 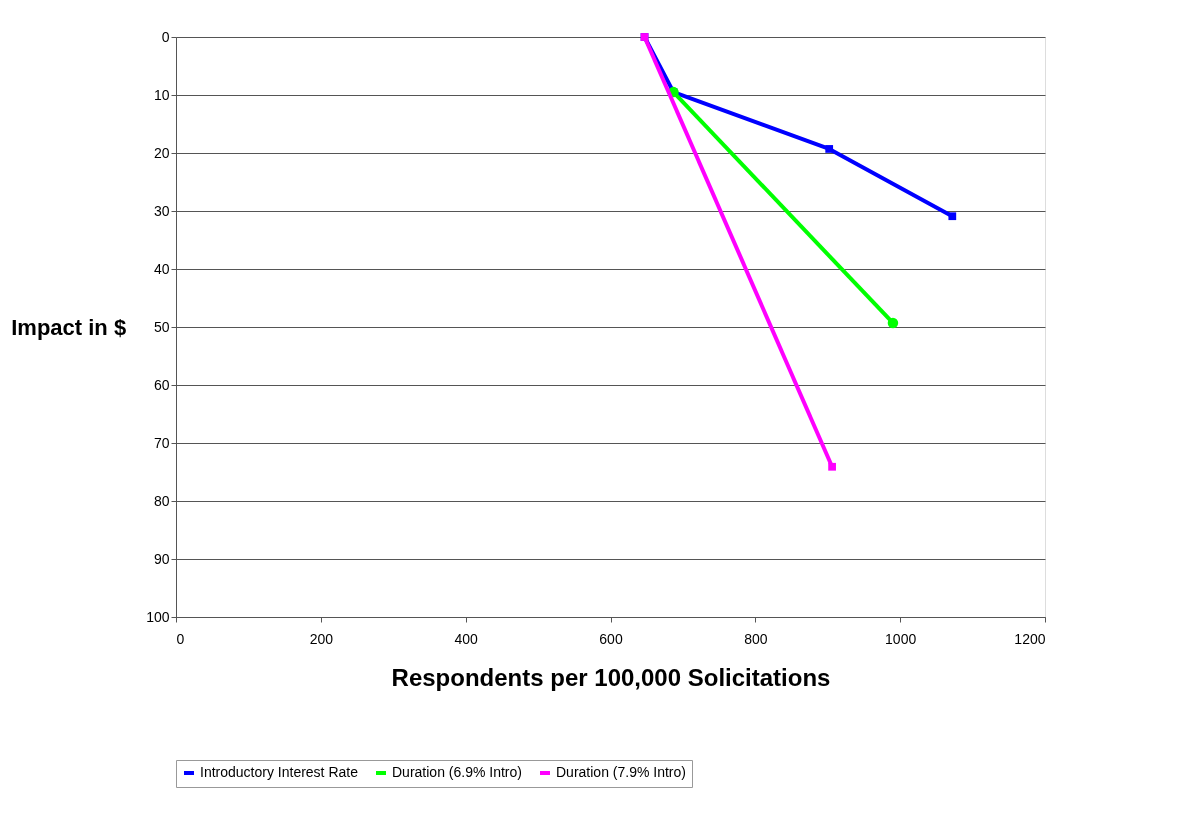 I want to click on y-tick-label: 100, so click(x=158, y=616).